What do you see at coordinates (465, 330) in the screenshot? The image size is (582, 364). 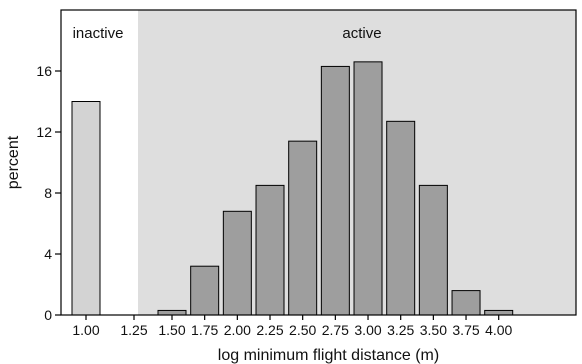 I see `x-tick-label-3-75: 3.75` at bounding box center [465, 330].